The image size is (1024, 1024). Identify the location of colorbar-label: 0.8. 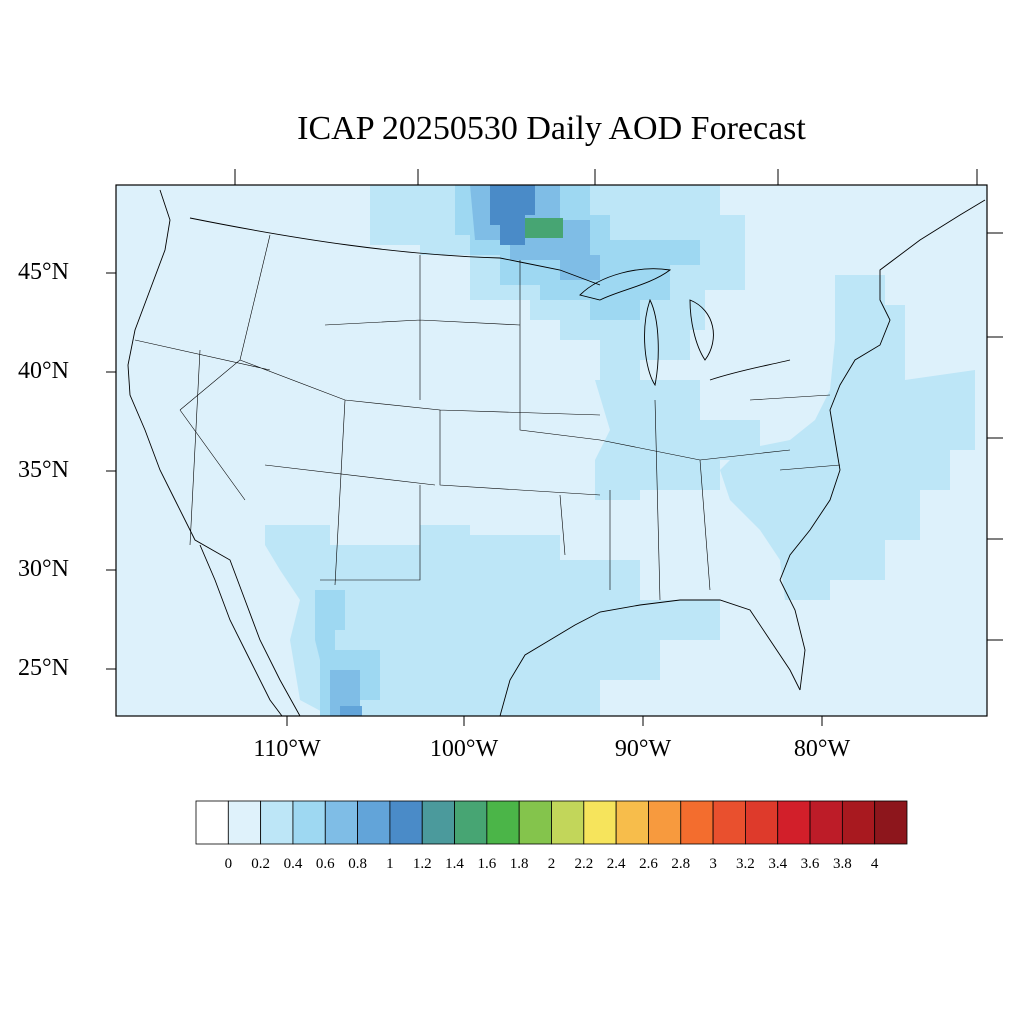
(357, 864).